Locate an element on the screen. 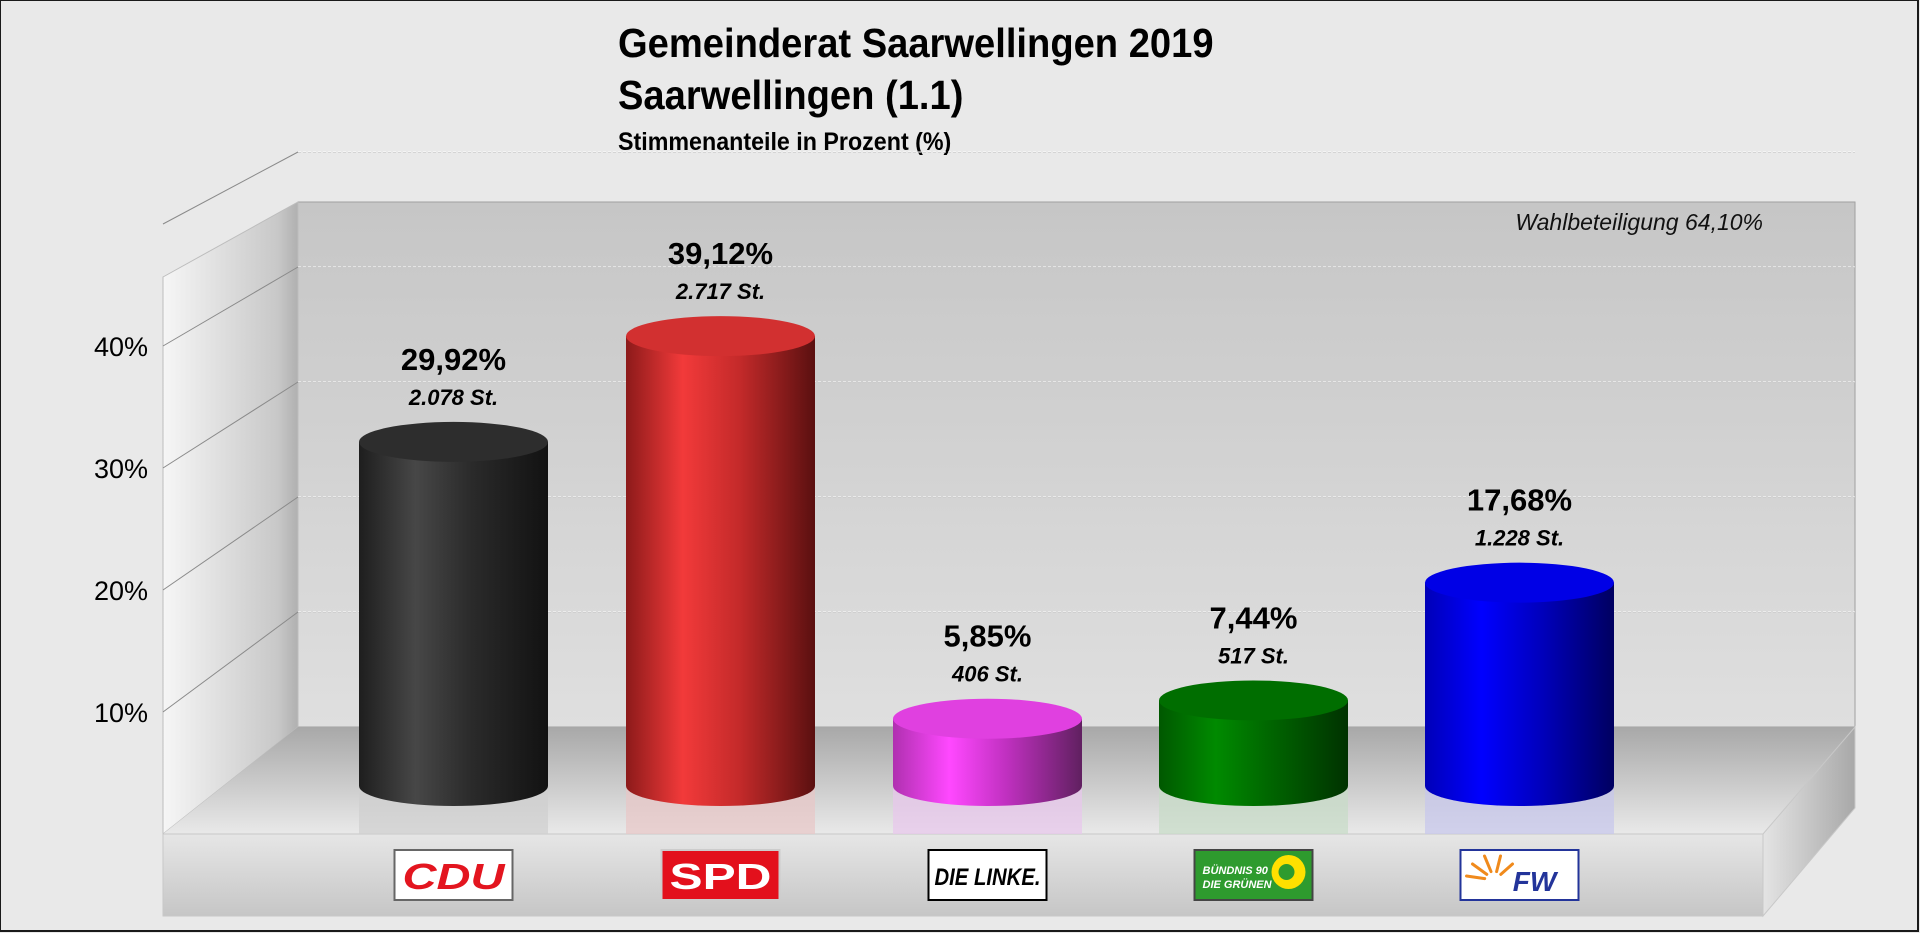 The width and height of the screenshot is (1920, 933). svg-text: SPD is located at coordinates (721, 876).